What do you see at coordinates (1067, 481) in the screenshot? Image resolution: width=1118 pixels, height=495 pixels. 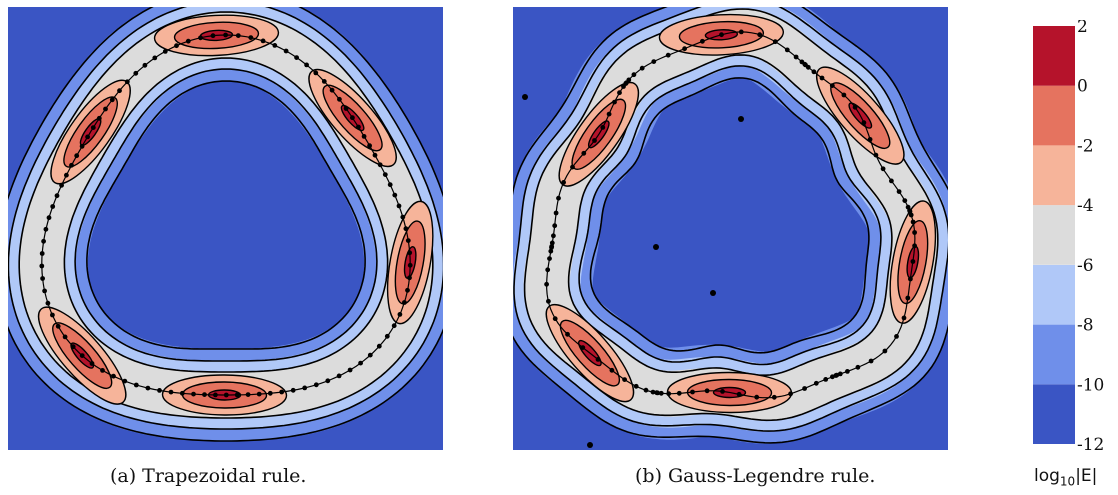 I see `colorbar-label-sub: 10` at bounding box center [1067, 481].